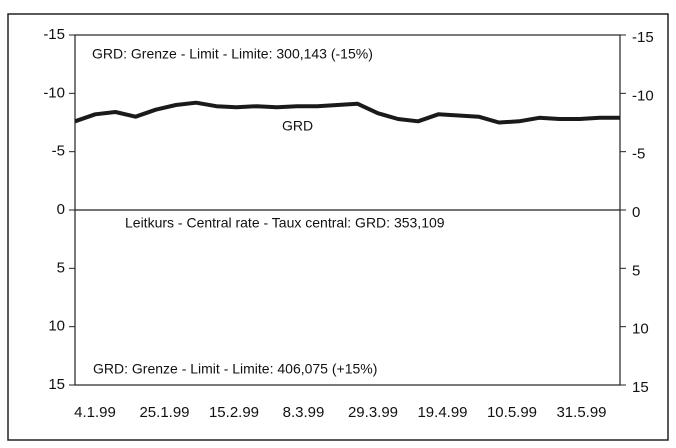 This screenshot has height=448, width=676. I want to click on x-tick-label: 8.3.99, so click(304, 412).